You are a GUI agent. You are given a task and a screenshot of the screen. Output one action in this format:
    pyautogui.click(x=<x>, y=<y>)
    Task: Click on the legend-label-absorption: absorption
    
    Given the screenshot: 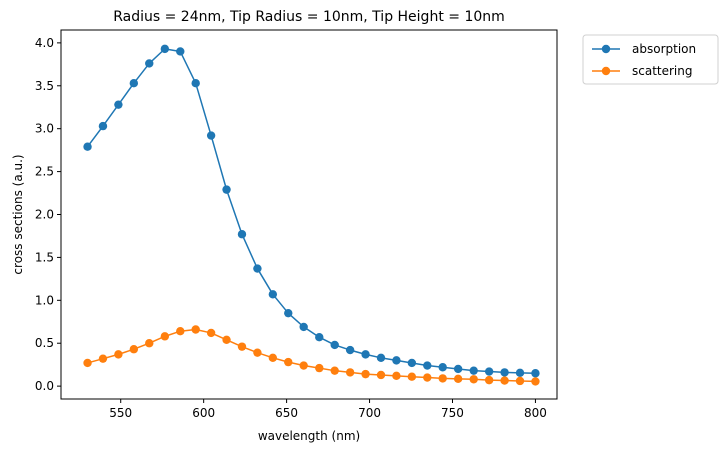 What is the action you would take?
    pyautogui.click(x=664, y=49)
    